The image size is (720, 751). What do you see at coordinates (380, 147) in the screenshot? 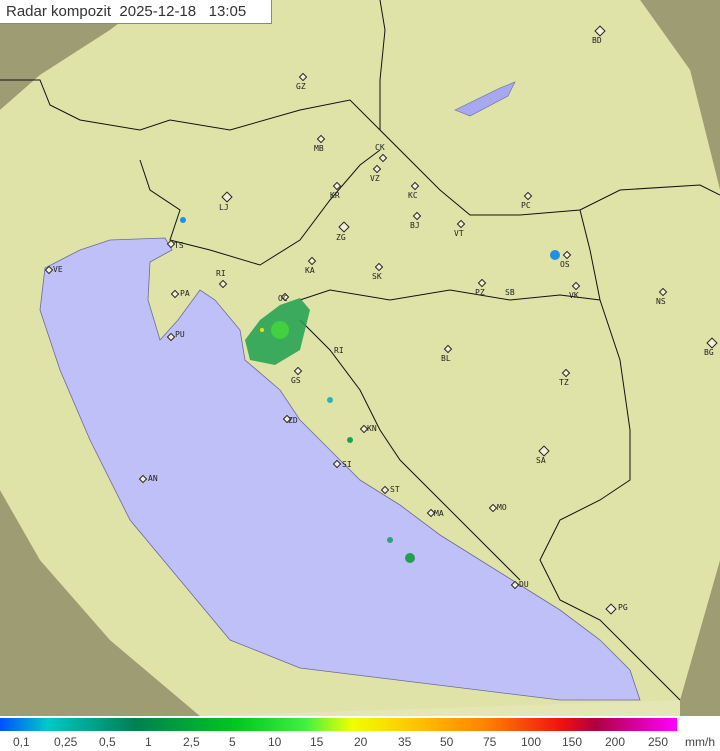
I see `city-label: CK` at bounding box center [380, 147].